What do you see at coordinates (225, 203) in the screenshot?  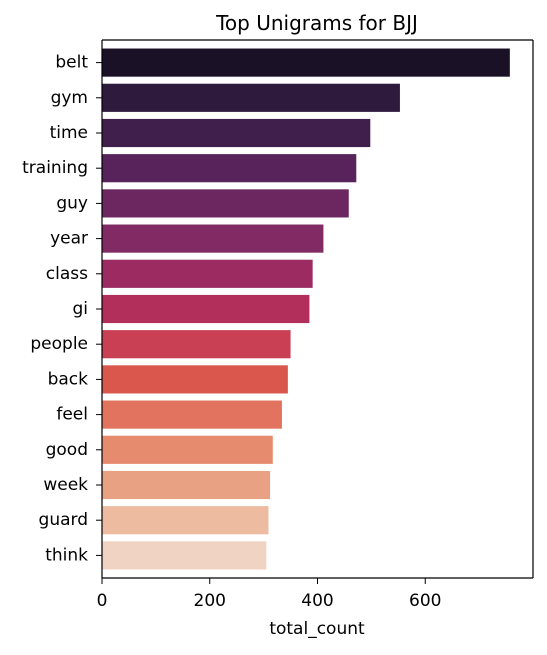 I see `bar-guy` at bounding box center [225, 203].